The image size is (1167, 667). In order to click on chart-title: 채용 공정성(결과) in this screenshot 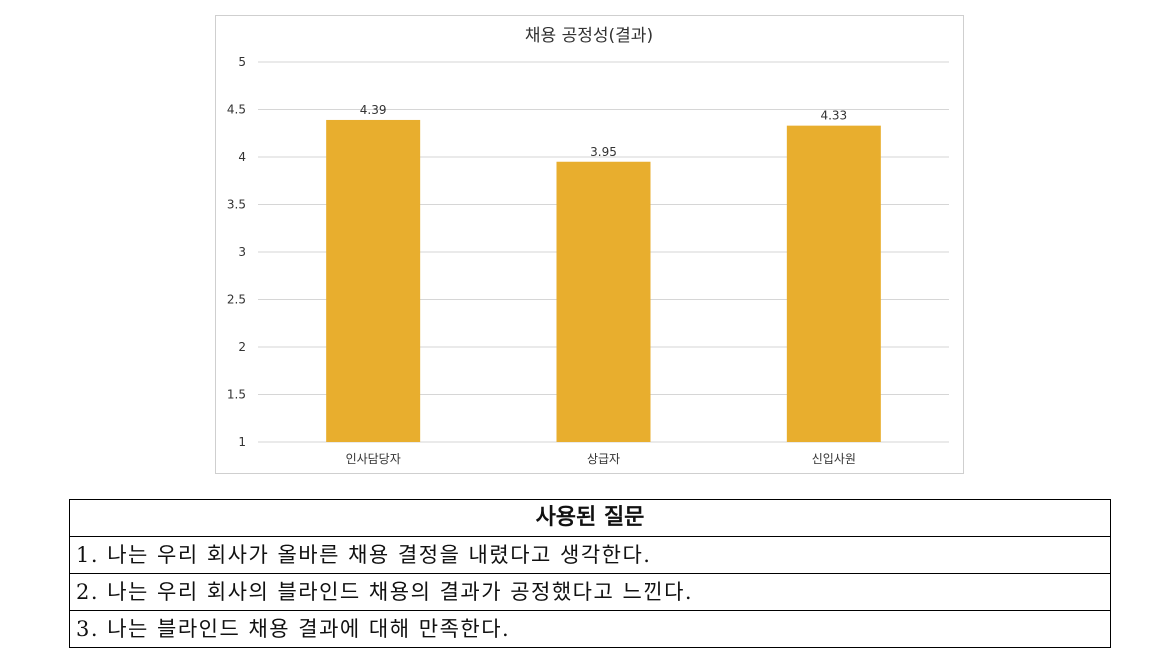, I will do `click(589, 36)`.